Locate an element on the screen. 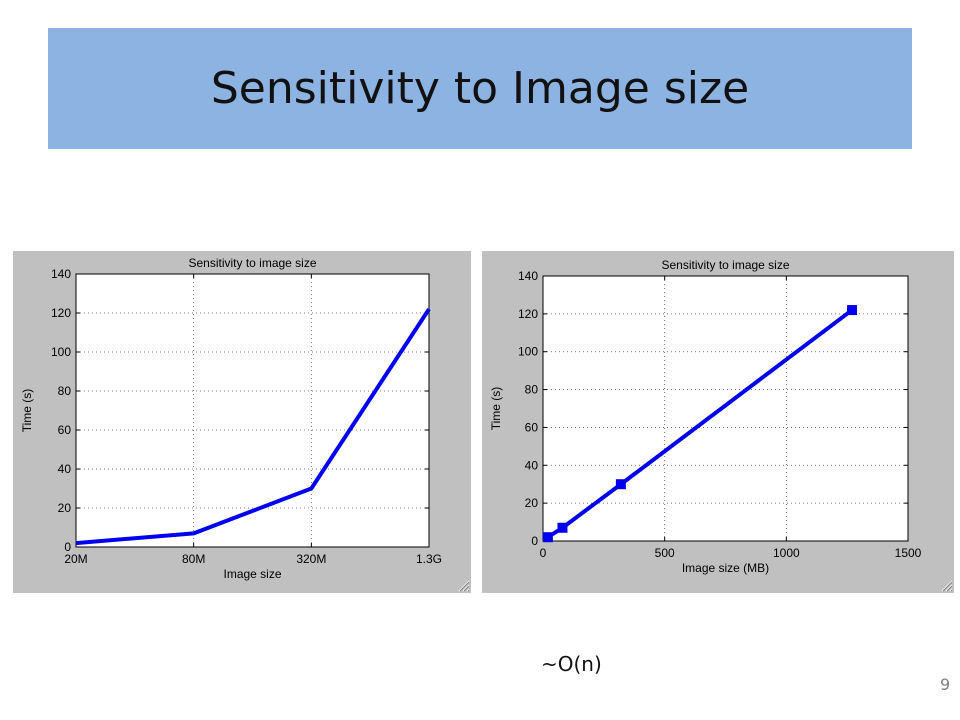 This screenshot has width=960, height=720. x-tick-label: 500 is located at coordinates (665, 553).